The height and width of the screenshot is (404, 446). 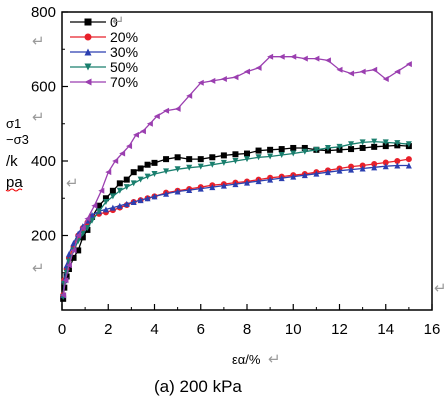 I want to click on legend-label: 50%, so click(x=124, y=67).